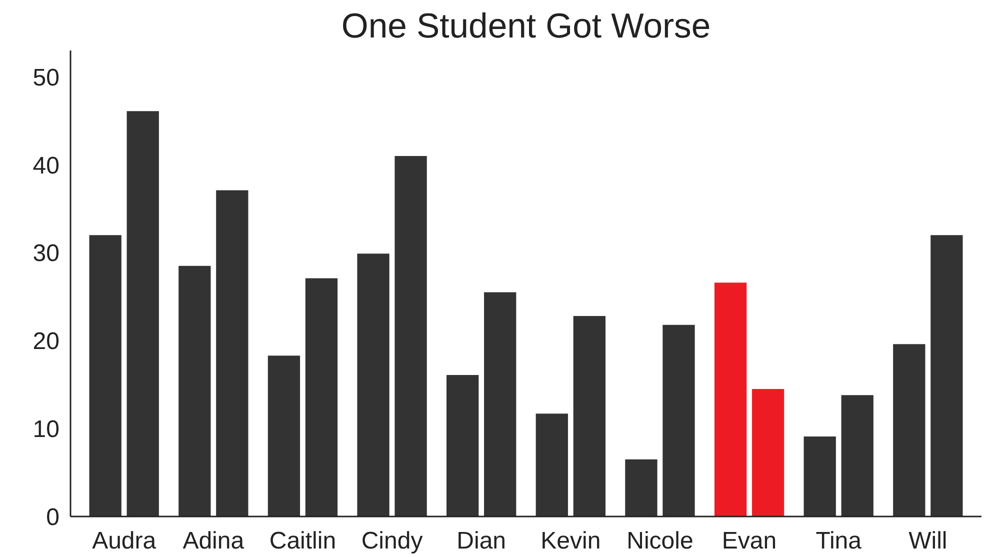  Describe the element at coordinates (46, 166) in the screenshot. I see `y-tick-label: 40` at that location.